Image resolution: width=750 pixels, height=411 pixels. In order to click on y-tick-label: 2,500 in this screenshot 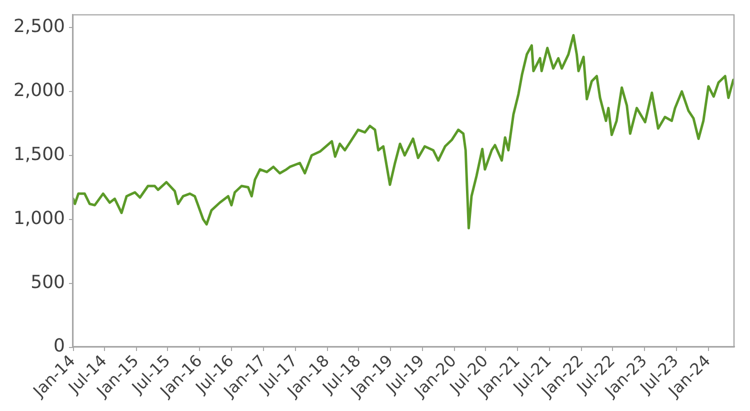, I will do `click(39, 27)`.